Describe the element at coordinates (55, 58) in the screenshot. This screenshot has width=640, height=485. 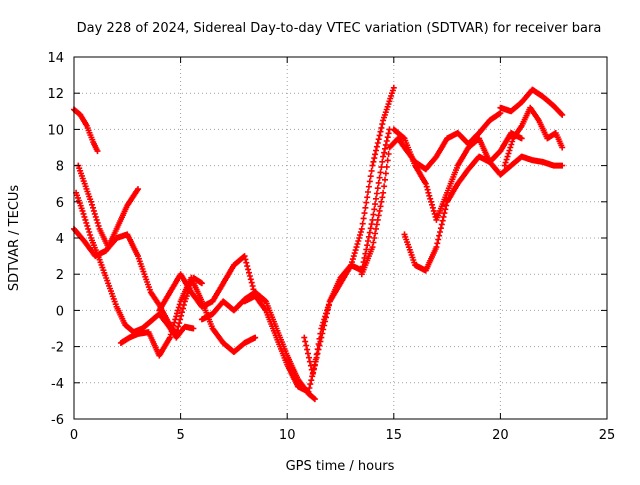
I see `y-tick-label: 14` at that location.